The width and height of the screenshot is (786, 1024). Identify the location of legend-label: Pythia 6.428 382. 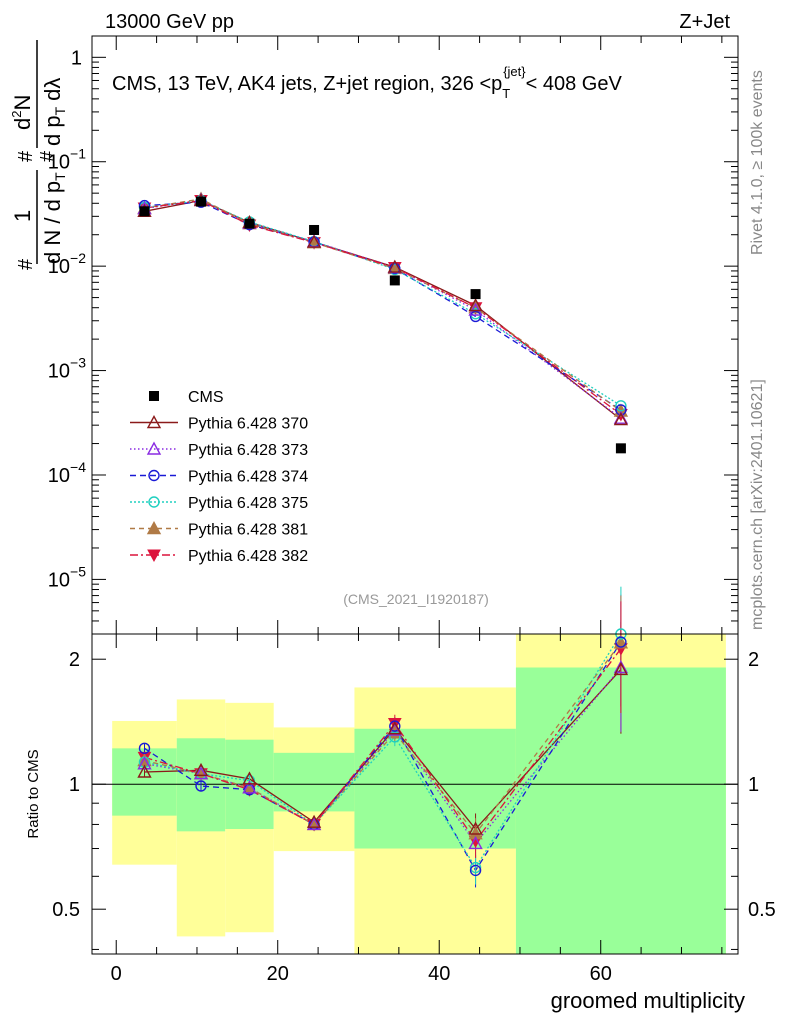
(248, 556).